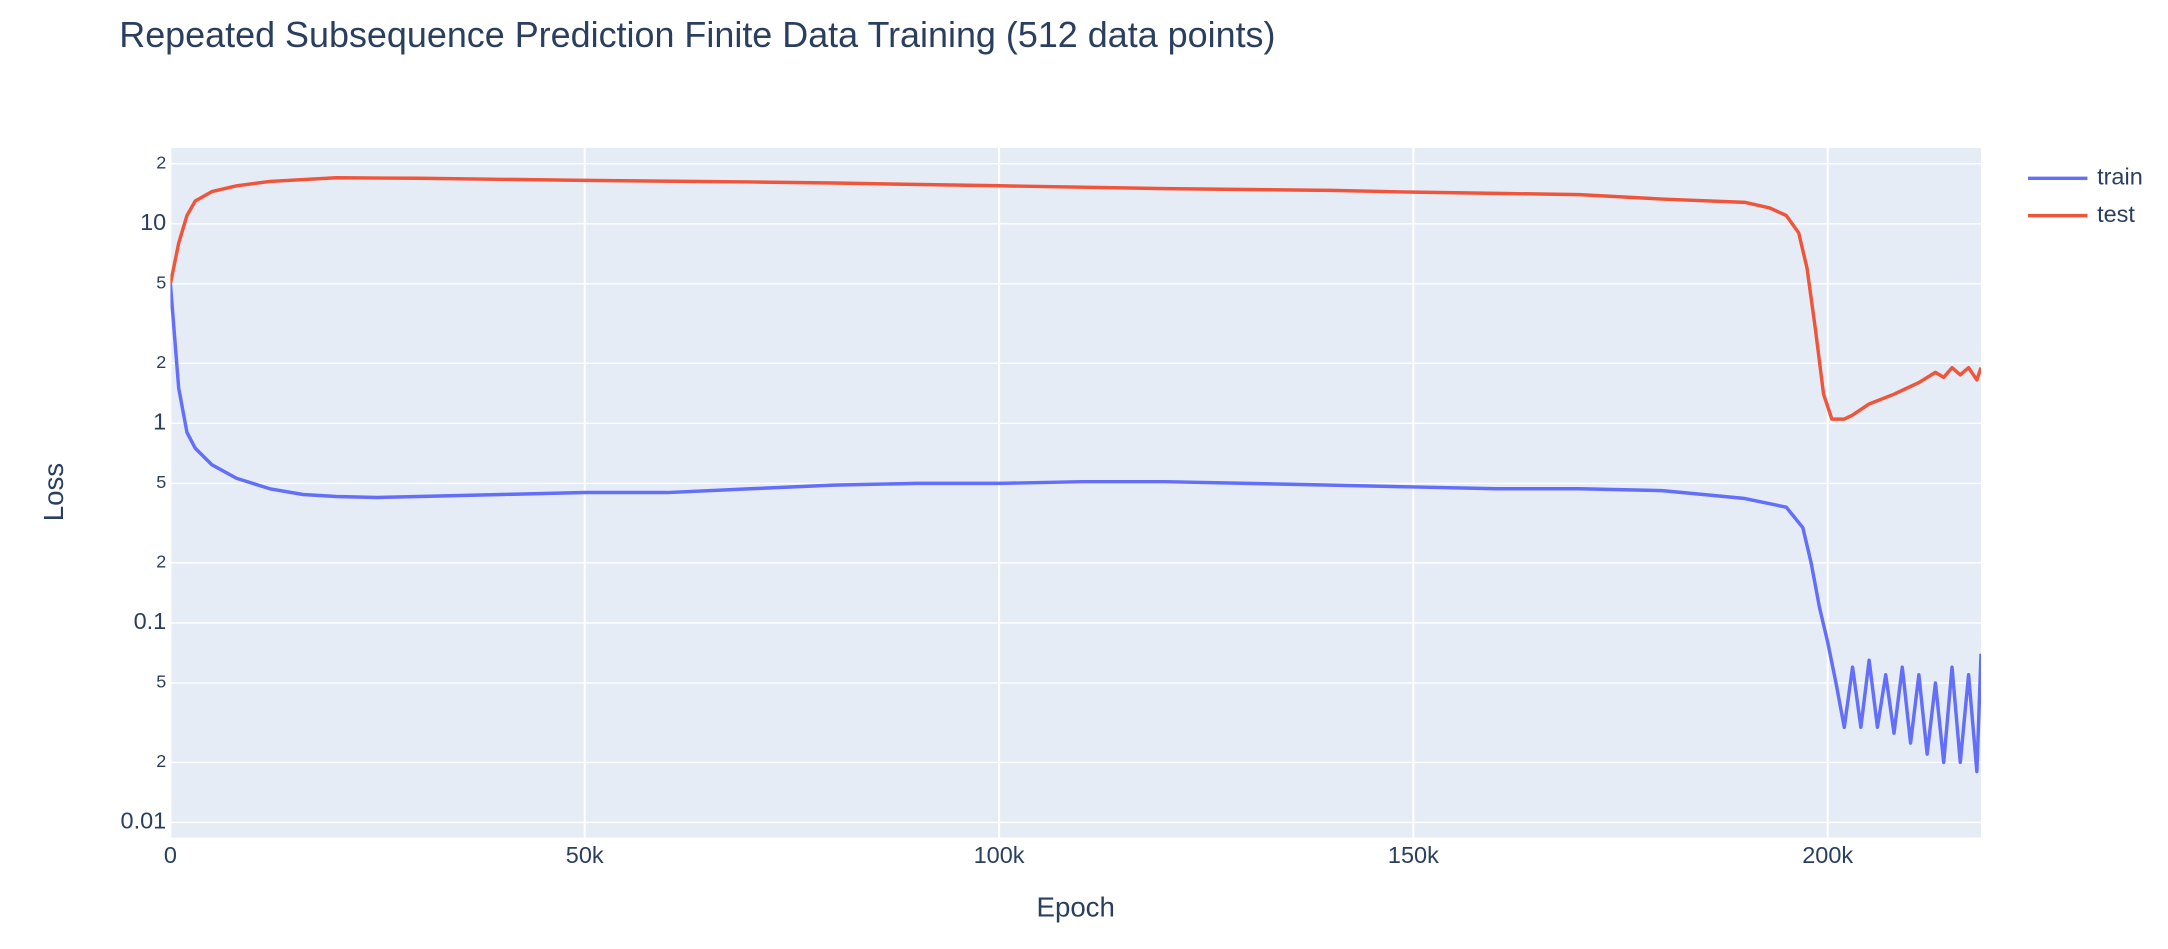  Describe the element at coordinates (2120, 176) in the screenshot. I see `legend-label: train` at that location.